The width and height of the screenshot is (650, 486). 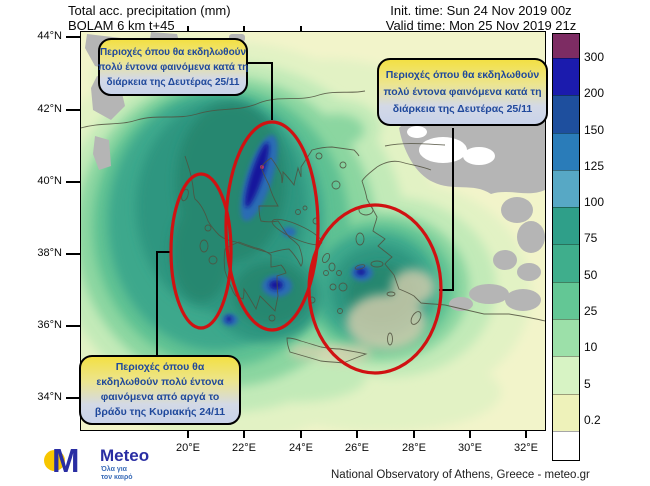 What do you see at coordinates (188, 448) in the screenshot?
I see `lon-label: 20°E` at bounding box center [188, 448].